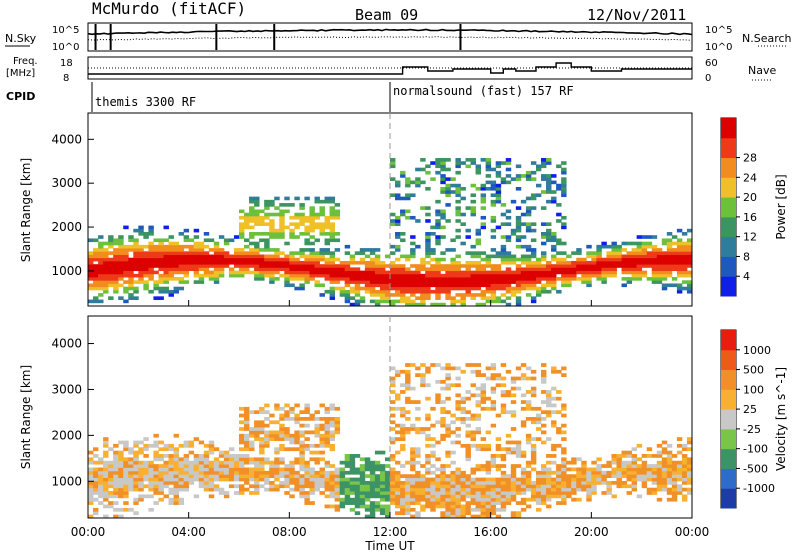 The height and width of the screenshot is (554, 800). What do you see at coordinates (490, 532) in the screenshot?
I see `x-tick-label: 16:00` at bounding box center [490, 532].